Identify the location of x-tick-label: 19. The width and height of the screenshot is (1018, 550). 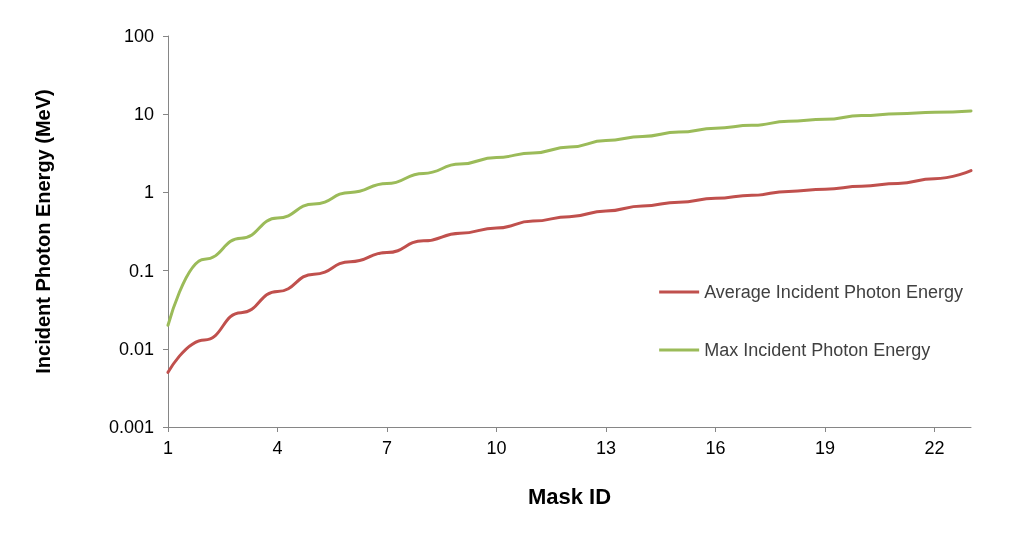
(825, 448).